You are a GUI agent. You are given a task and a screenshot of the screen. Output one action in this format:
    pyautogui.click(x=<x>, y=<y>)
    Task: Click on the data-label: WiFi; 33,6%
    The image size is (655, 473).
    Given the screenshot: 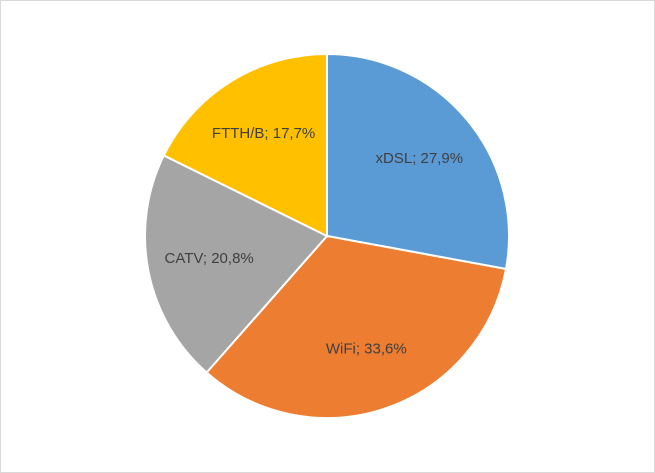 What is the action you would take?
    pyautogui.click(x=366, y=348)
    